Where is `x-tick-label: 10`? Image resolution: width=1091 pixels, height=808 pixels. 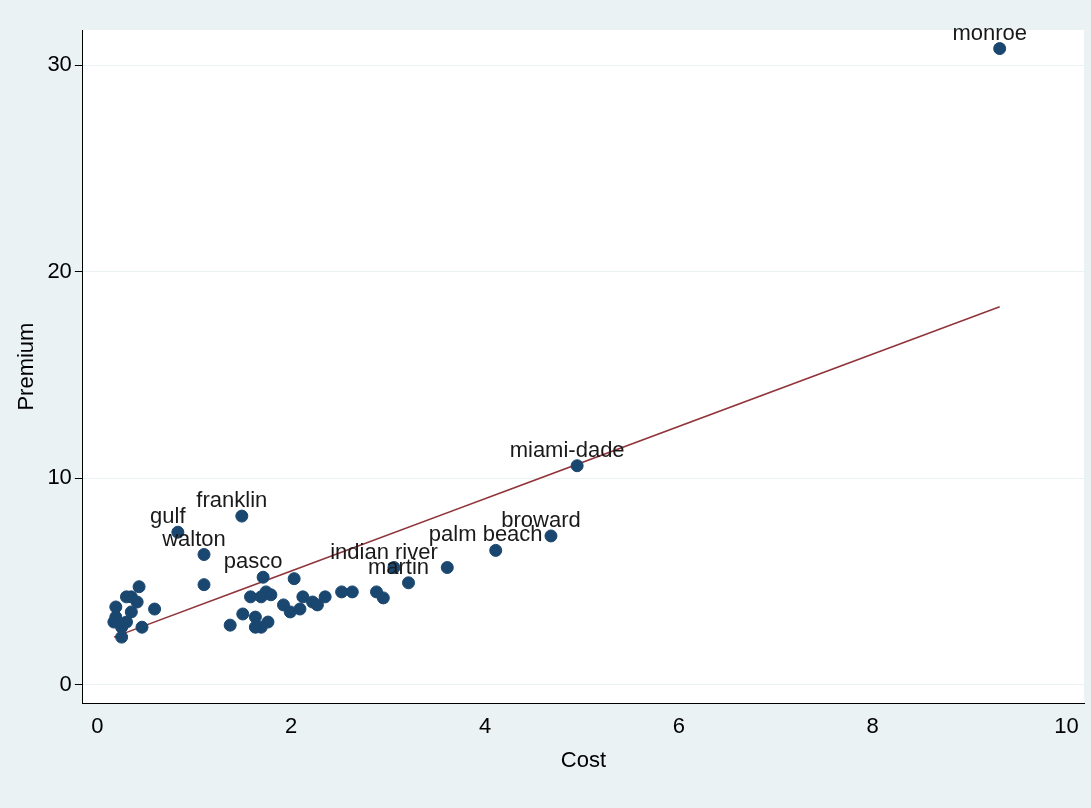
x-tick-label: 10 is located at coordinates (1066, 726).